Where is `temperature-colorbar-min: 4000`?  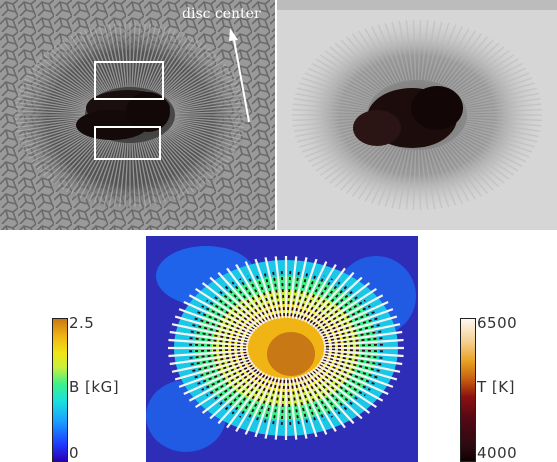 temperature-colorbar-min: 4000 is located at coordinates (497, 453).